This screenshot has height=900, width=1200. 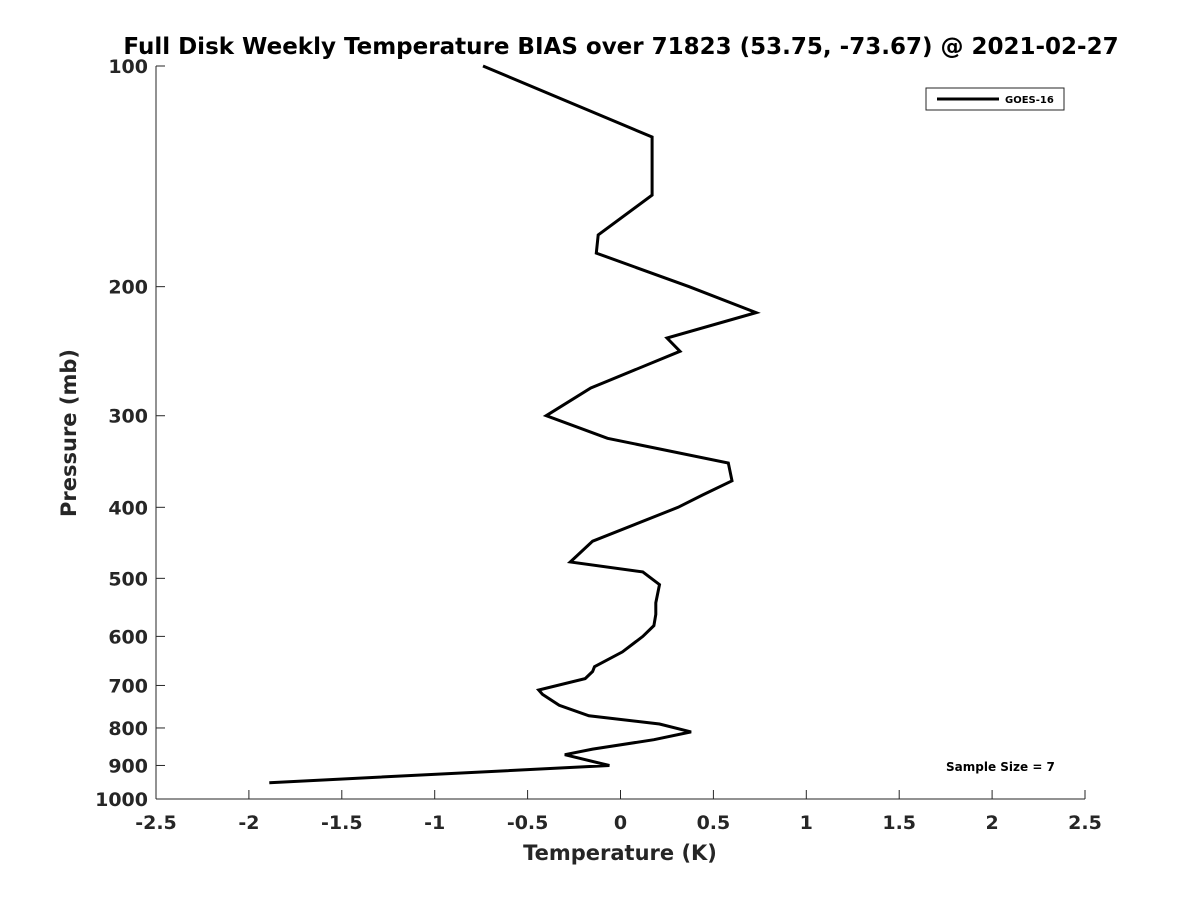 What do you see at coordinates (714, 823) in the screenshot?
I see `x-tick-label: 0.5` at bounding box center [714, 823].